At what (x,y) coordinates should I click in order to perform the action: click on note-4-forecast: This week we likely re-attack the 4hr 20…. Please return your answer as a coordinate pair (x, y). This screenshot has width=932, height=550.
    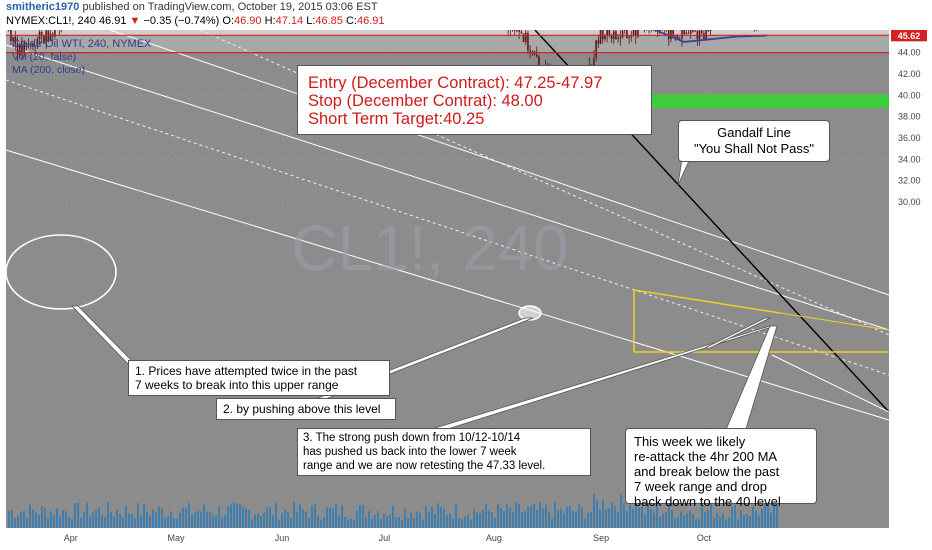
    Looking at the image, I should click on (721, 468).